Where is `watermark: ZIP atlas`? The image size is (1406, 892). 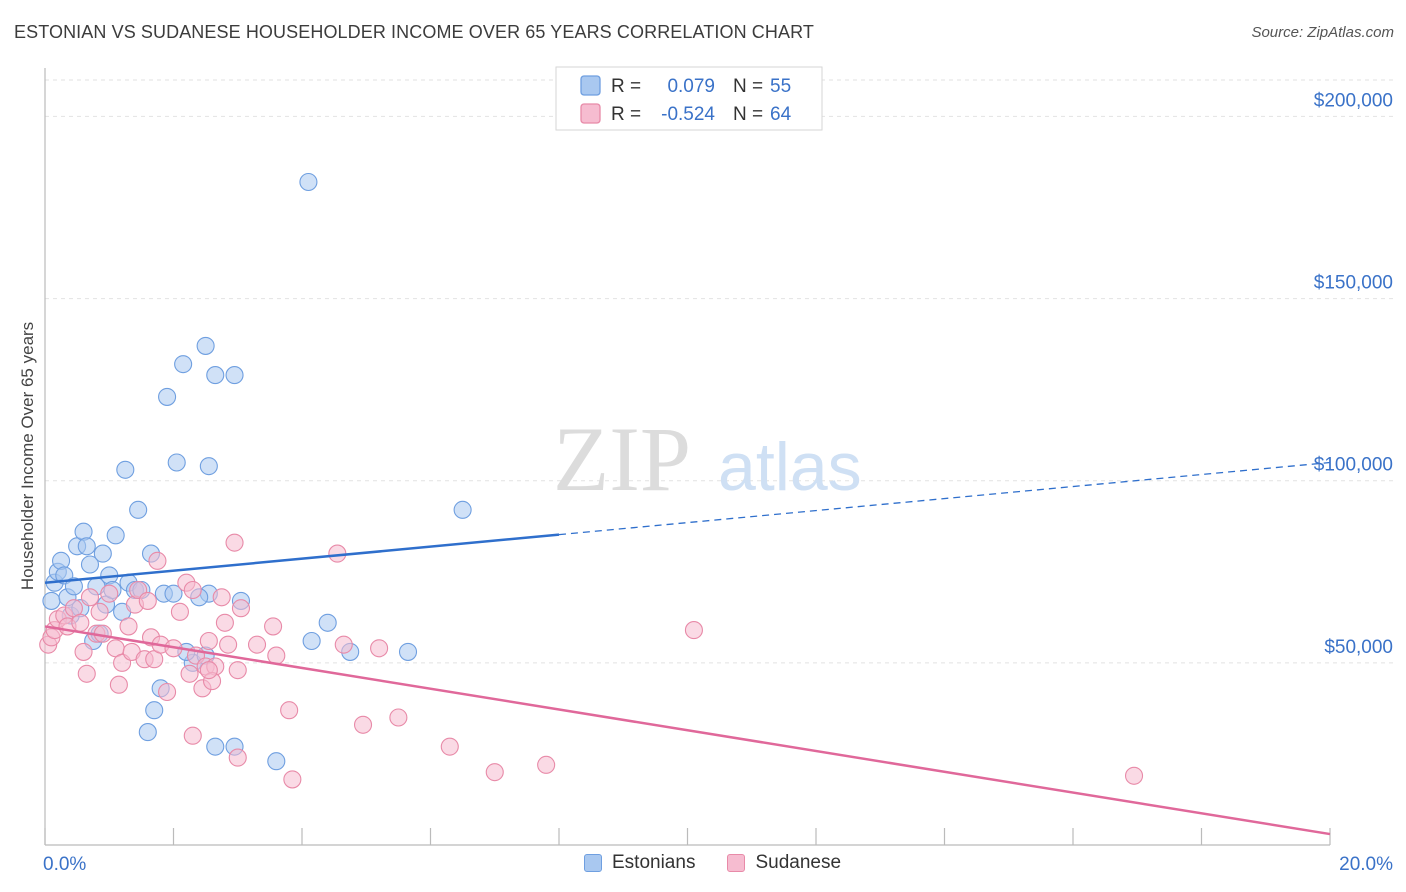
watermark: ZIP atlas is located at coordinates (707, 459).